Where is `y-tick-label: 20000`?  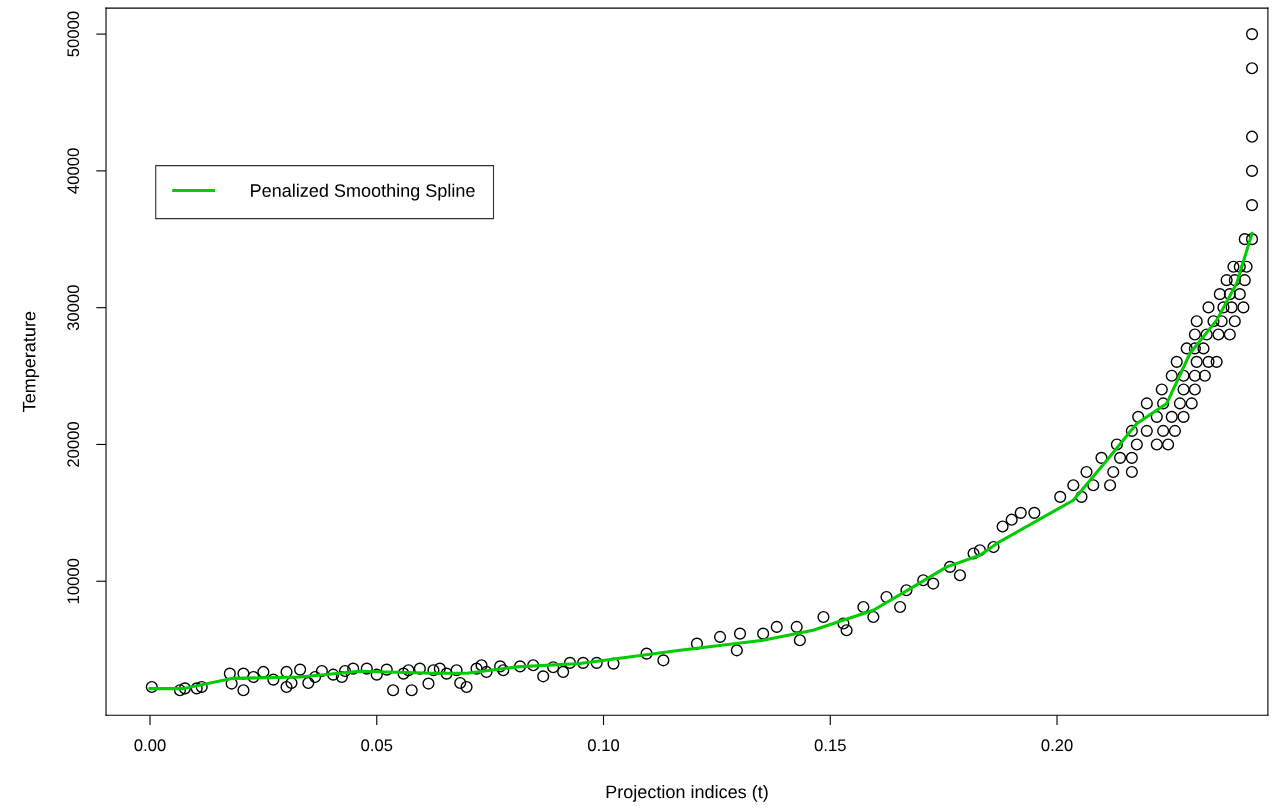 y-tick-label: 20000 is located at coordinates (73, 444).